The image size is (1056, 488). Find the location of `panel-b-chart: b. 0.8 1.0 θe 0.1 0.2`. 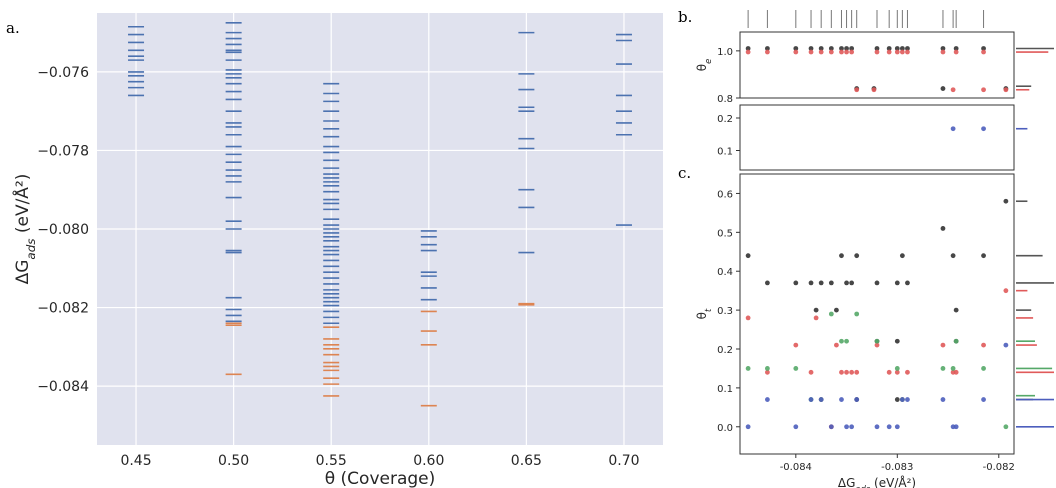

panel-b-chart: b. 0.8 1.0 θe 0.1 0.2 is located at coordinates (866, 89).